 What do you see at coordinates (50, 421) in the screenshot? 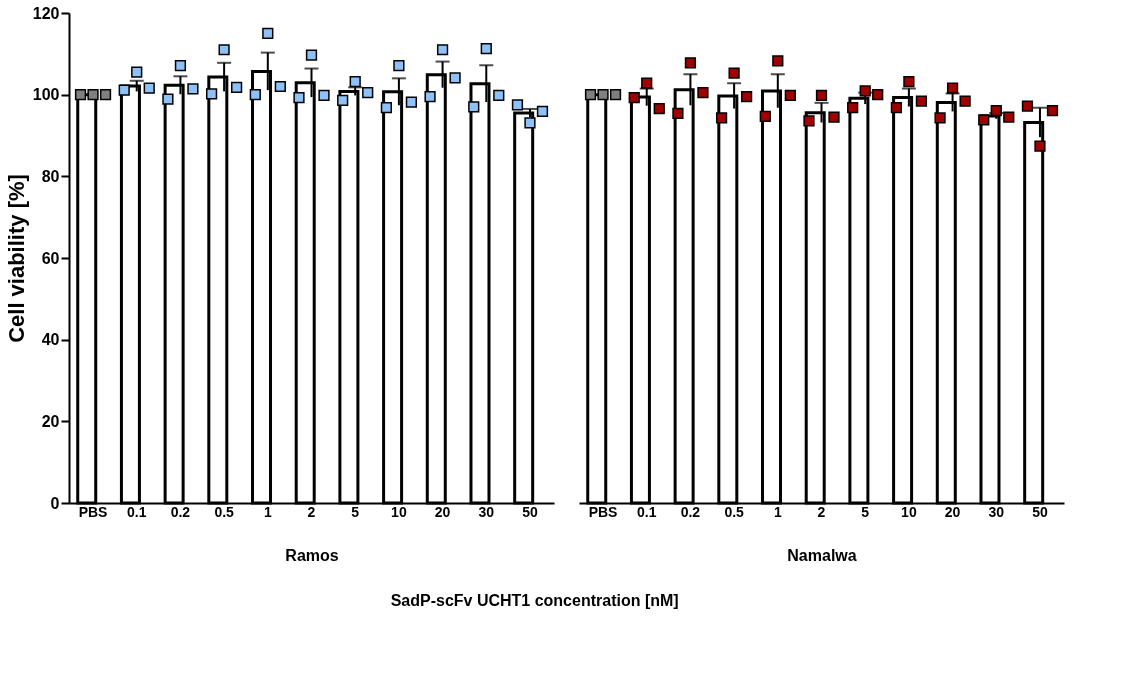
I see `y-tick-label: 20` at bounding box center [50, 421].